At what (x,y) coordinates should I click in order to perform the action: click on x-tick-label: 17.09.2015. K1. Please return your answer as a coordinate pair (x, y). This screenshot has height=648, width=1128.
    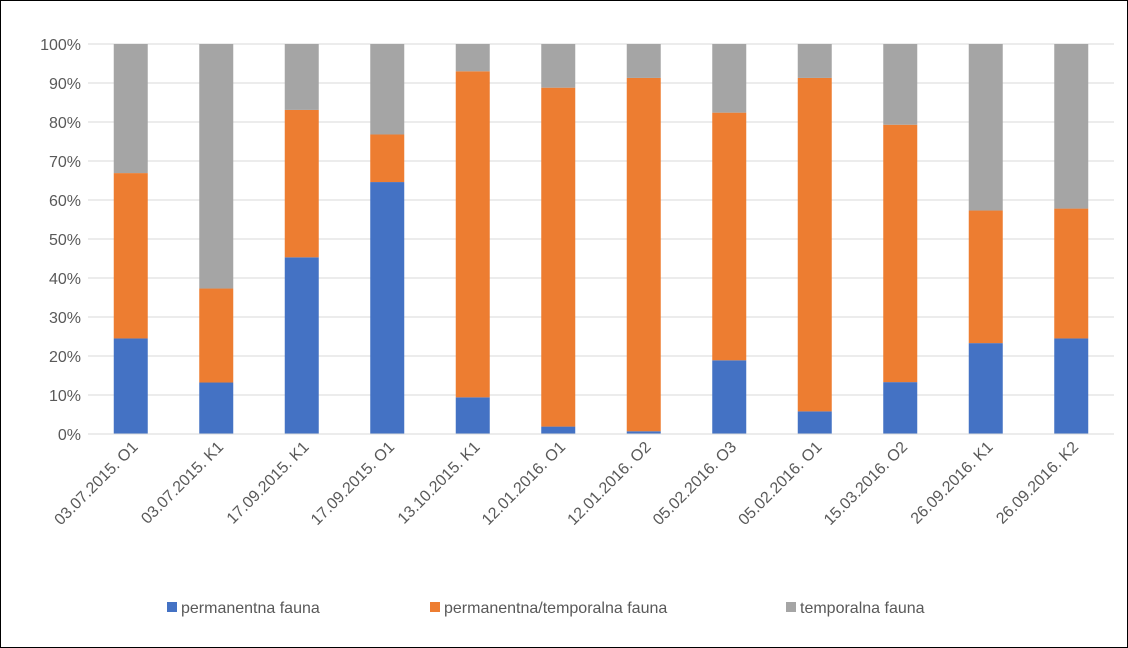
    Looking at the image, I should click on (268, 483).